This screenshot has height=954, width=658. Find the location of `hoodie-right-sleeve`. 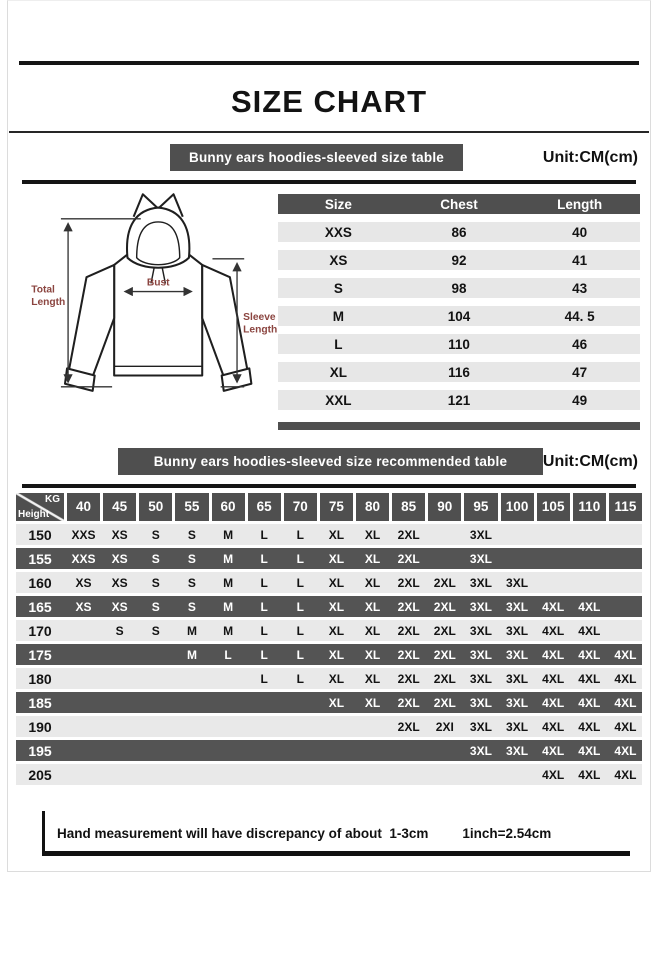

hoodie-right-sleeve is located at coordinates (225, 320).